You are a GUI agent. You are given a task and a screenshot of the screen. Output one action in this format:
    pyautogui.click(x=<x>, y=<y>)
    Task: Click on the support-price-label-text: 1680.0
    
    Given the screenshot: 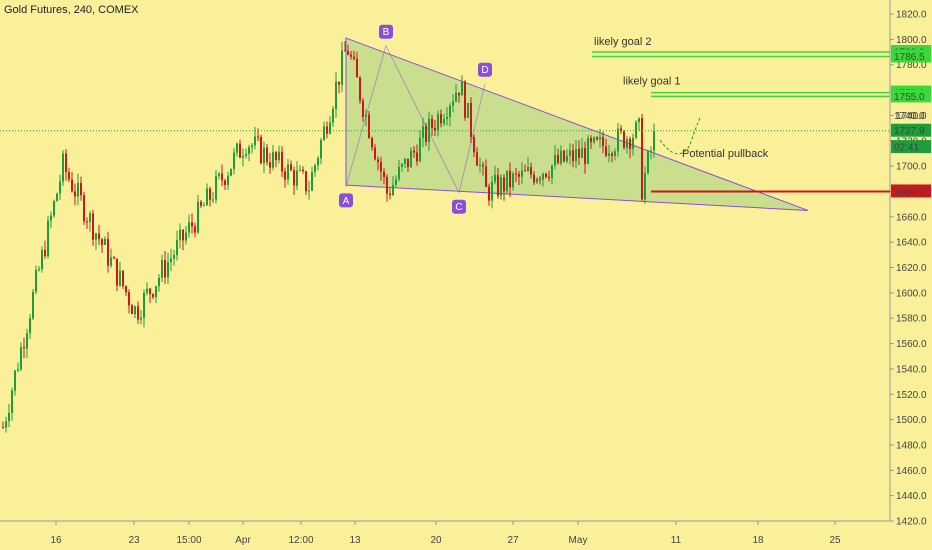 What is the action you would take?
    pyautogui.click(x=909, y=192)
    